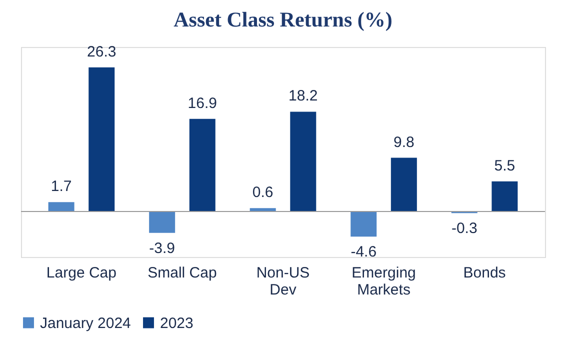  I want to click on x-tick-label: Small Cap, so click(182, 273).